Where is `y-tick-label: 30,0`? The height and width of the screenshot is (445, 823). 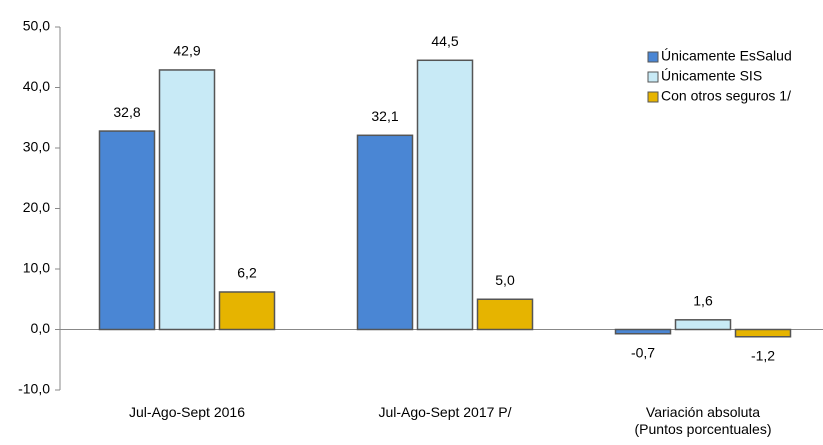
y-tick-label: 30,0 is located at coordinates (36, 147).